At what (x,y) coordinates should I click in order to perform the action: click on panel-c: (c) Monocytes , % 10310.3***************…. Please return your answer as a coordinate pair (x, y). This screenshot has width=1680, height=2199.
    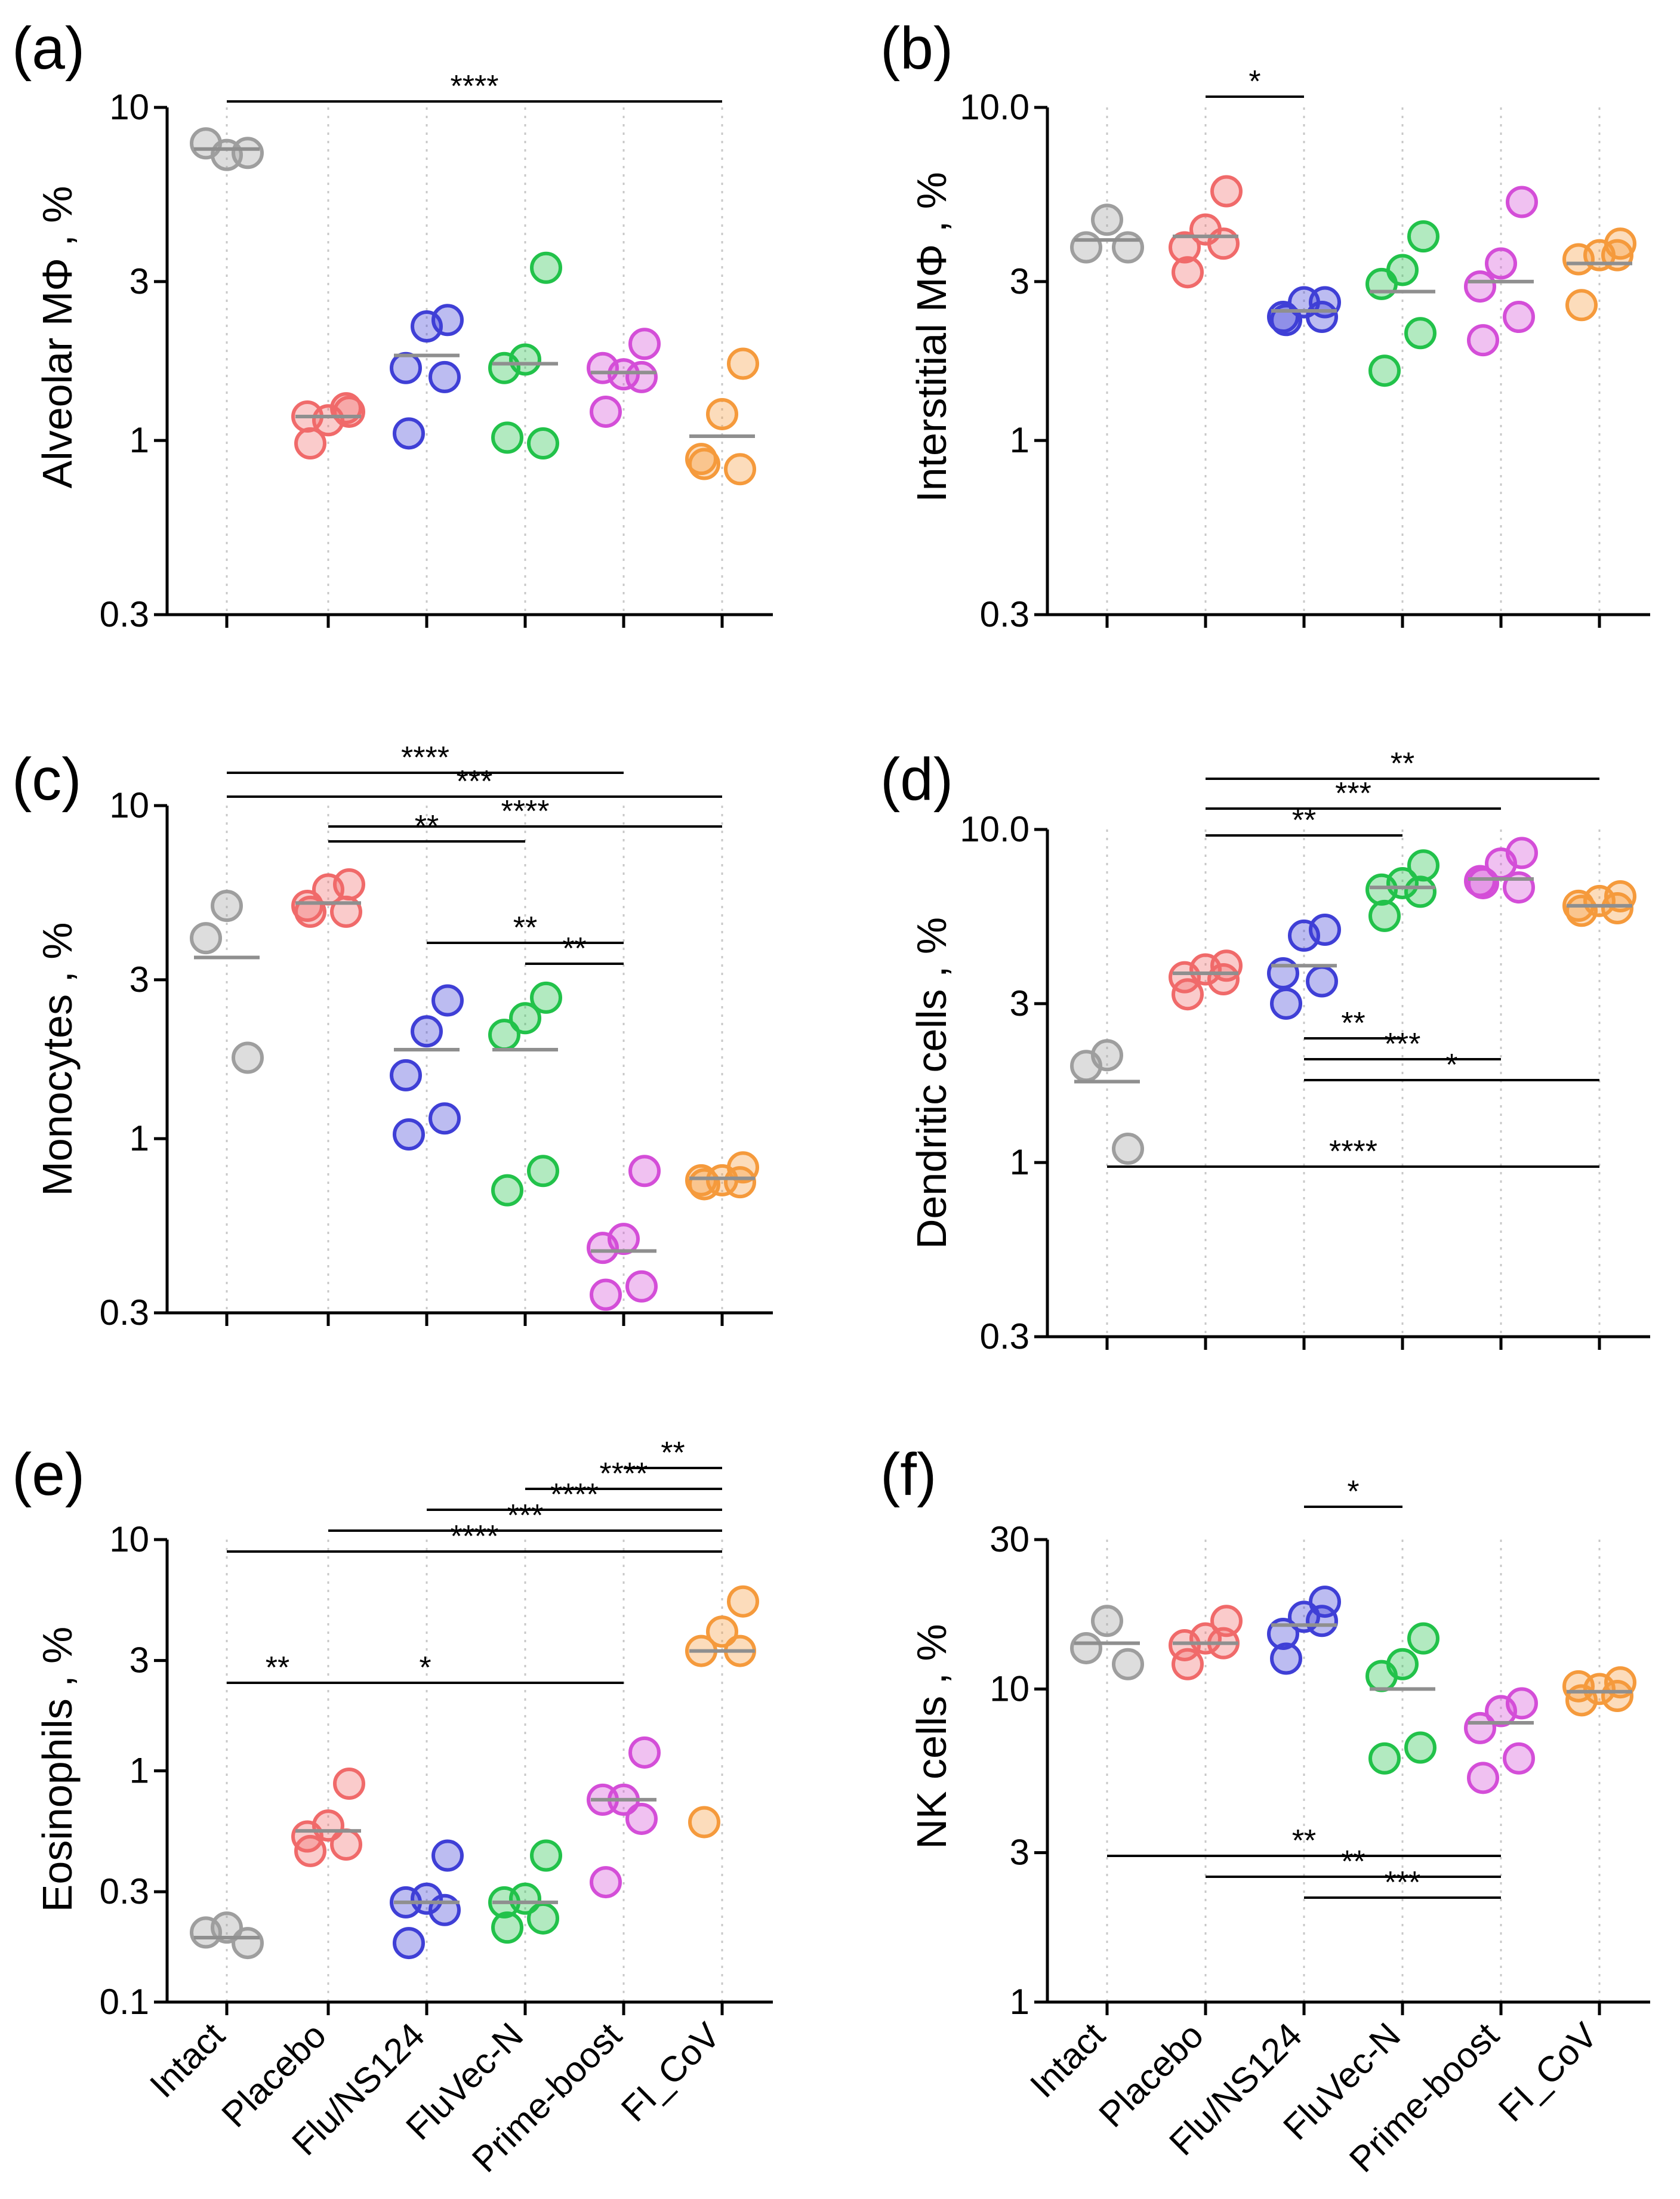
    Looking at the image, I should click on (392, 1037).